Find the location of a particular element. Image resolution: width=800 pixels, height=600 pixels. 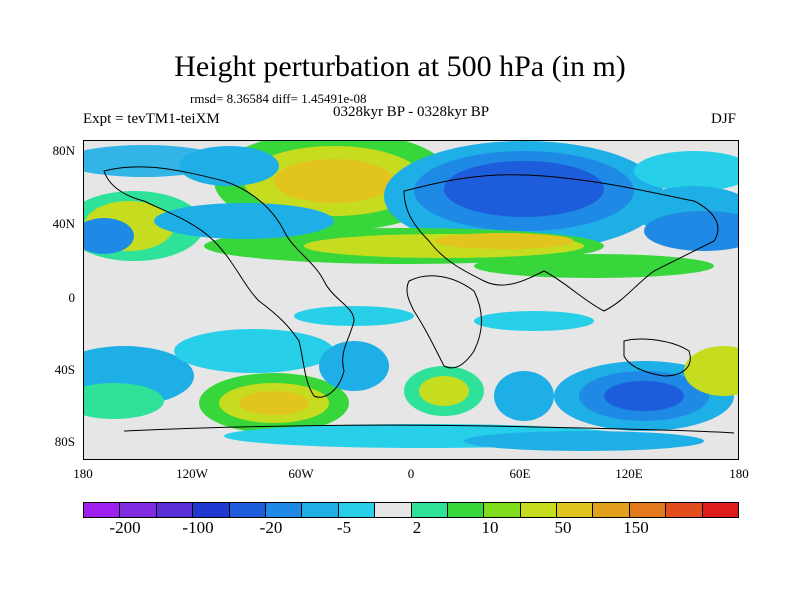

colorbar-label: 2 is located at coordinates (417, 527).